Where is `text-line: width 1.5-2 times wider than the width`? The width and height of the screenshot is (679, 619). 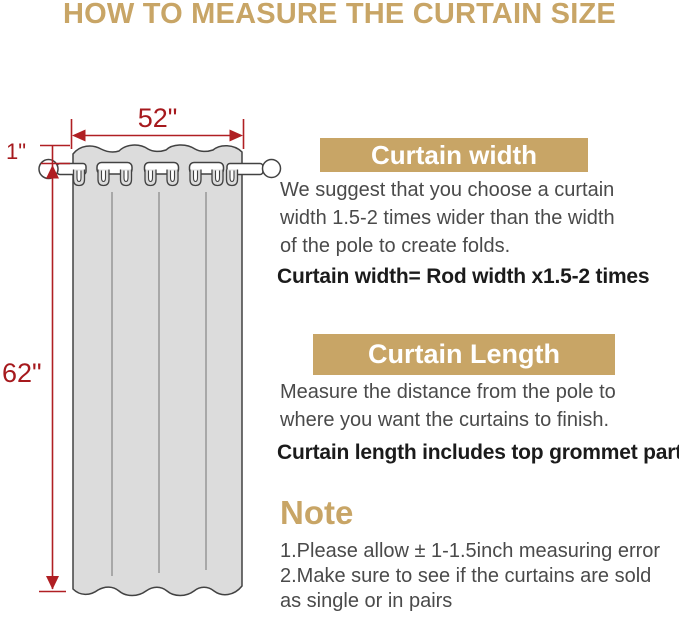
text-line: width 1.5-2 times wider than the width is located at coordinates (447, 218).